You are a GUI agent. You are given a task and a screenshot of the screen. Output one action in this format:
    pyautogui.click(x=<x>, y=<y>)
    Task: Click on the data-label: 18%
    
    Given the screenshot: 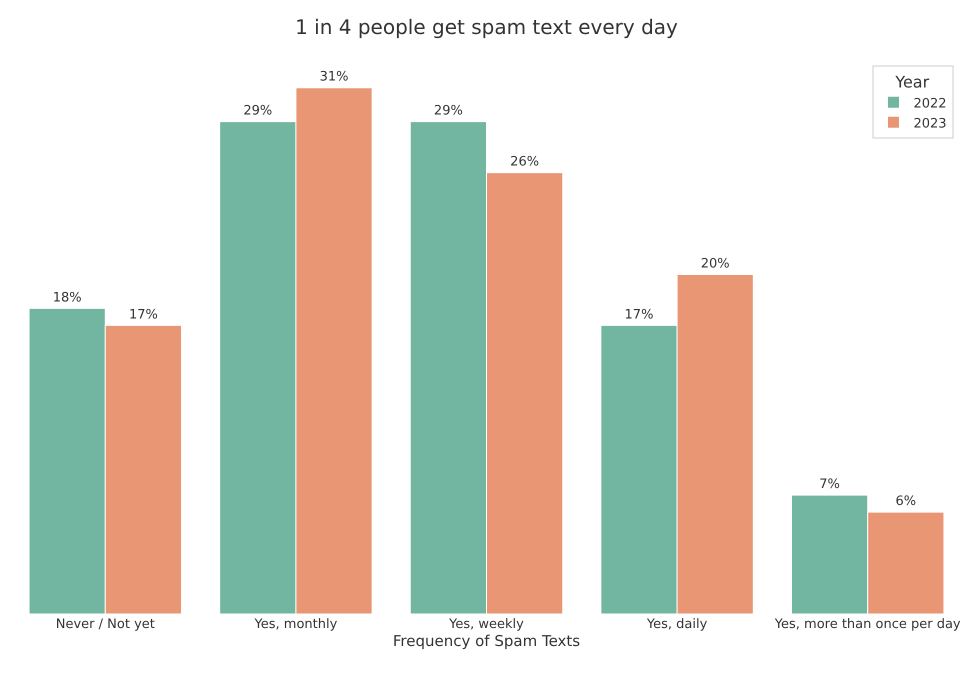 What is the action you would take?
    pyautogui.click(x=67, y=298)
    